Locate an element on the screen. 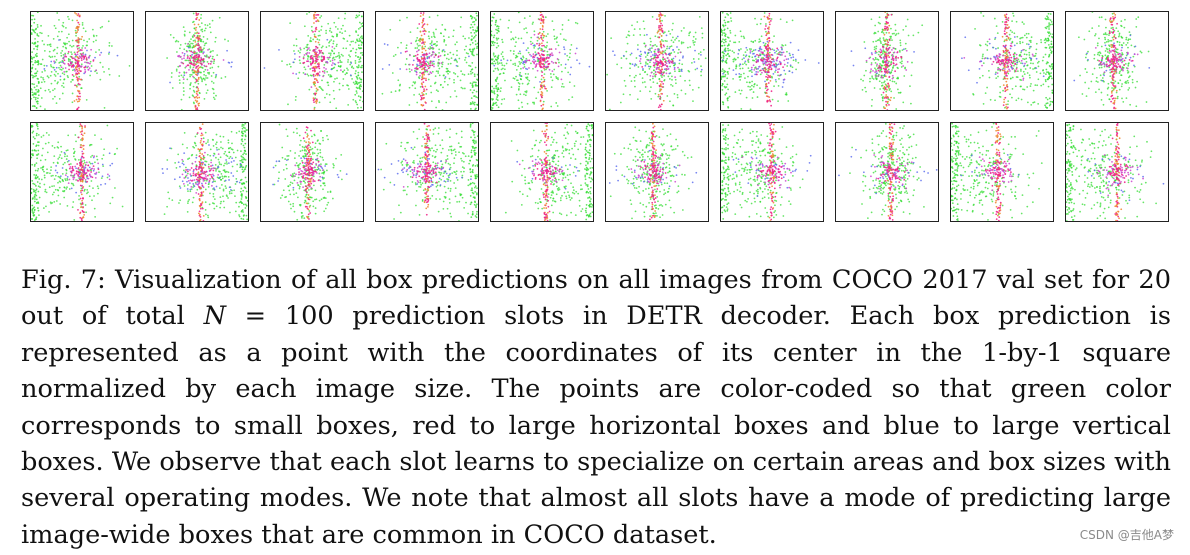 The image size is (1190, 555). slot-scatter is located at coordinates (770, 61).